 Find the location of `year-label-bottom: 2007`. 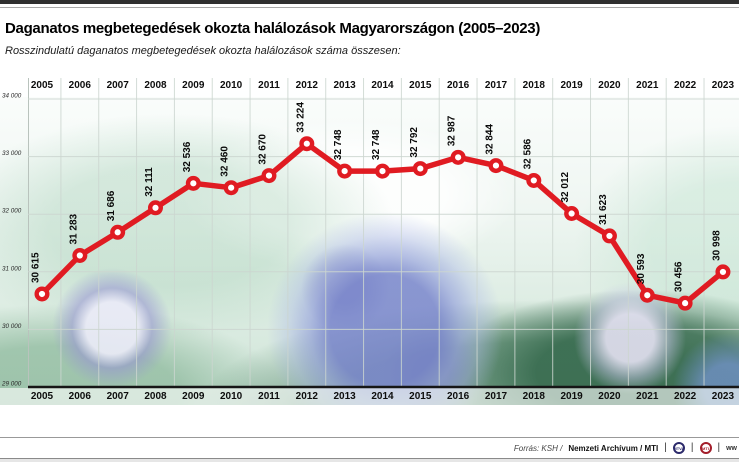

year-label-bottom: 2007 is located at coordinates (117, 396).